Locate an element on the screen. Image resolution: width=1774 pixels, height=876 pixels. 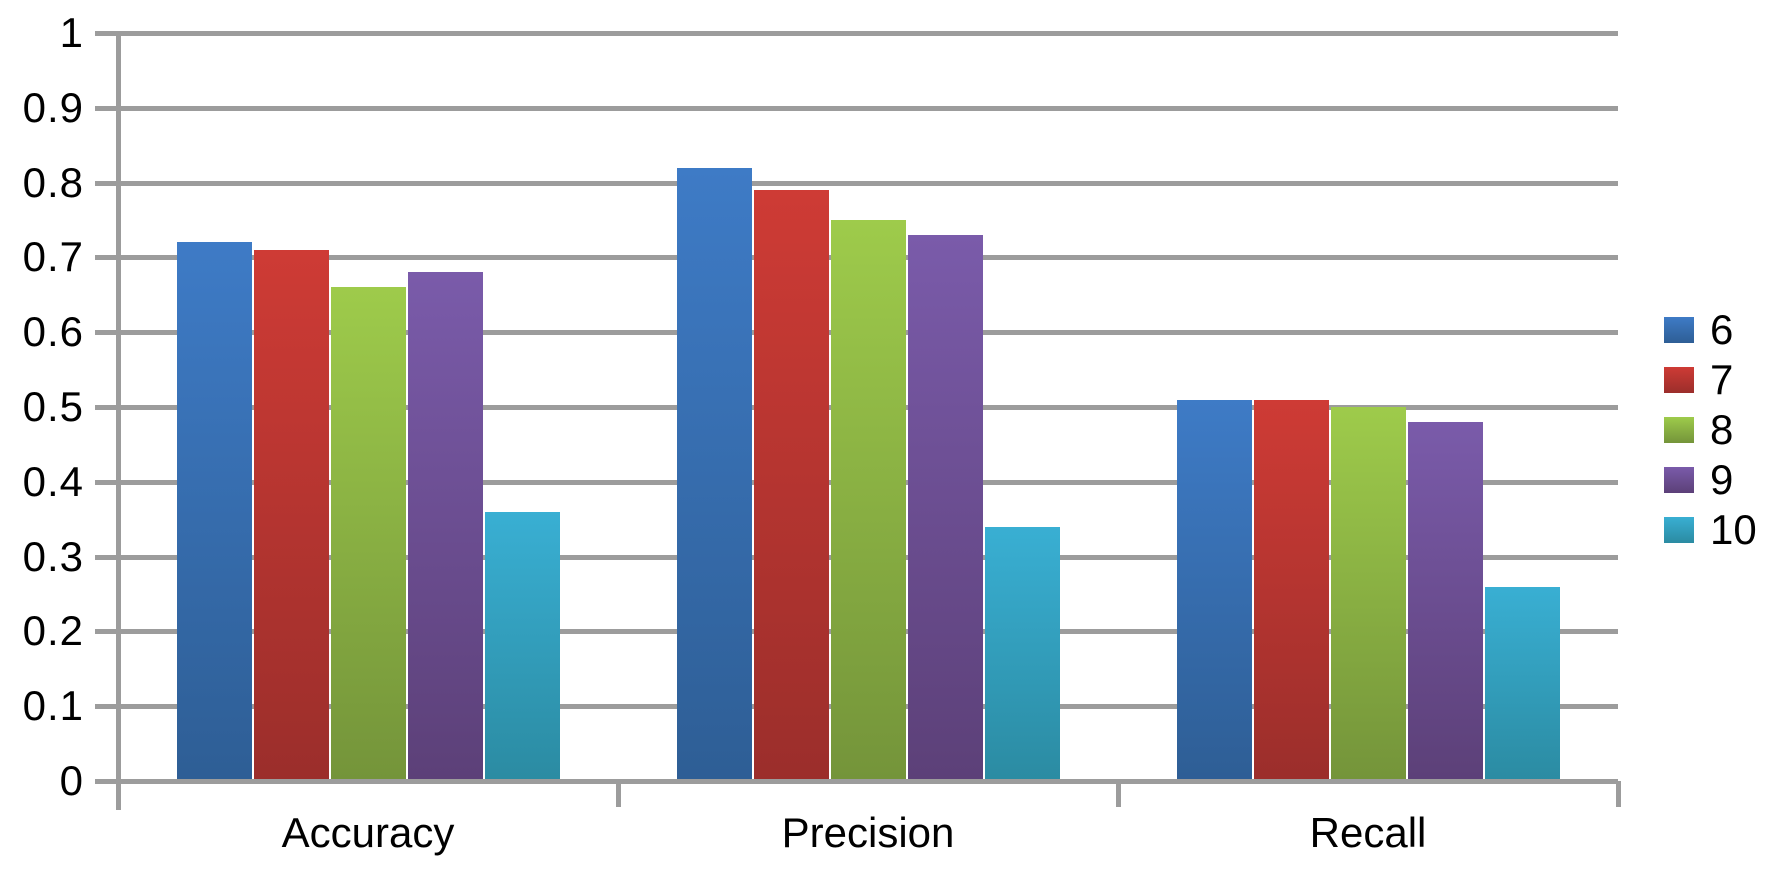
bar-series-6-recall is located at coordinates (1214, 590).